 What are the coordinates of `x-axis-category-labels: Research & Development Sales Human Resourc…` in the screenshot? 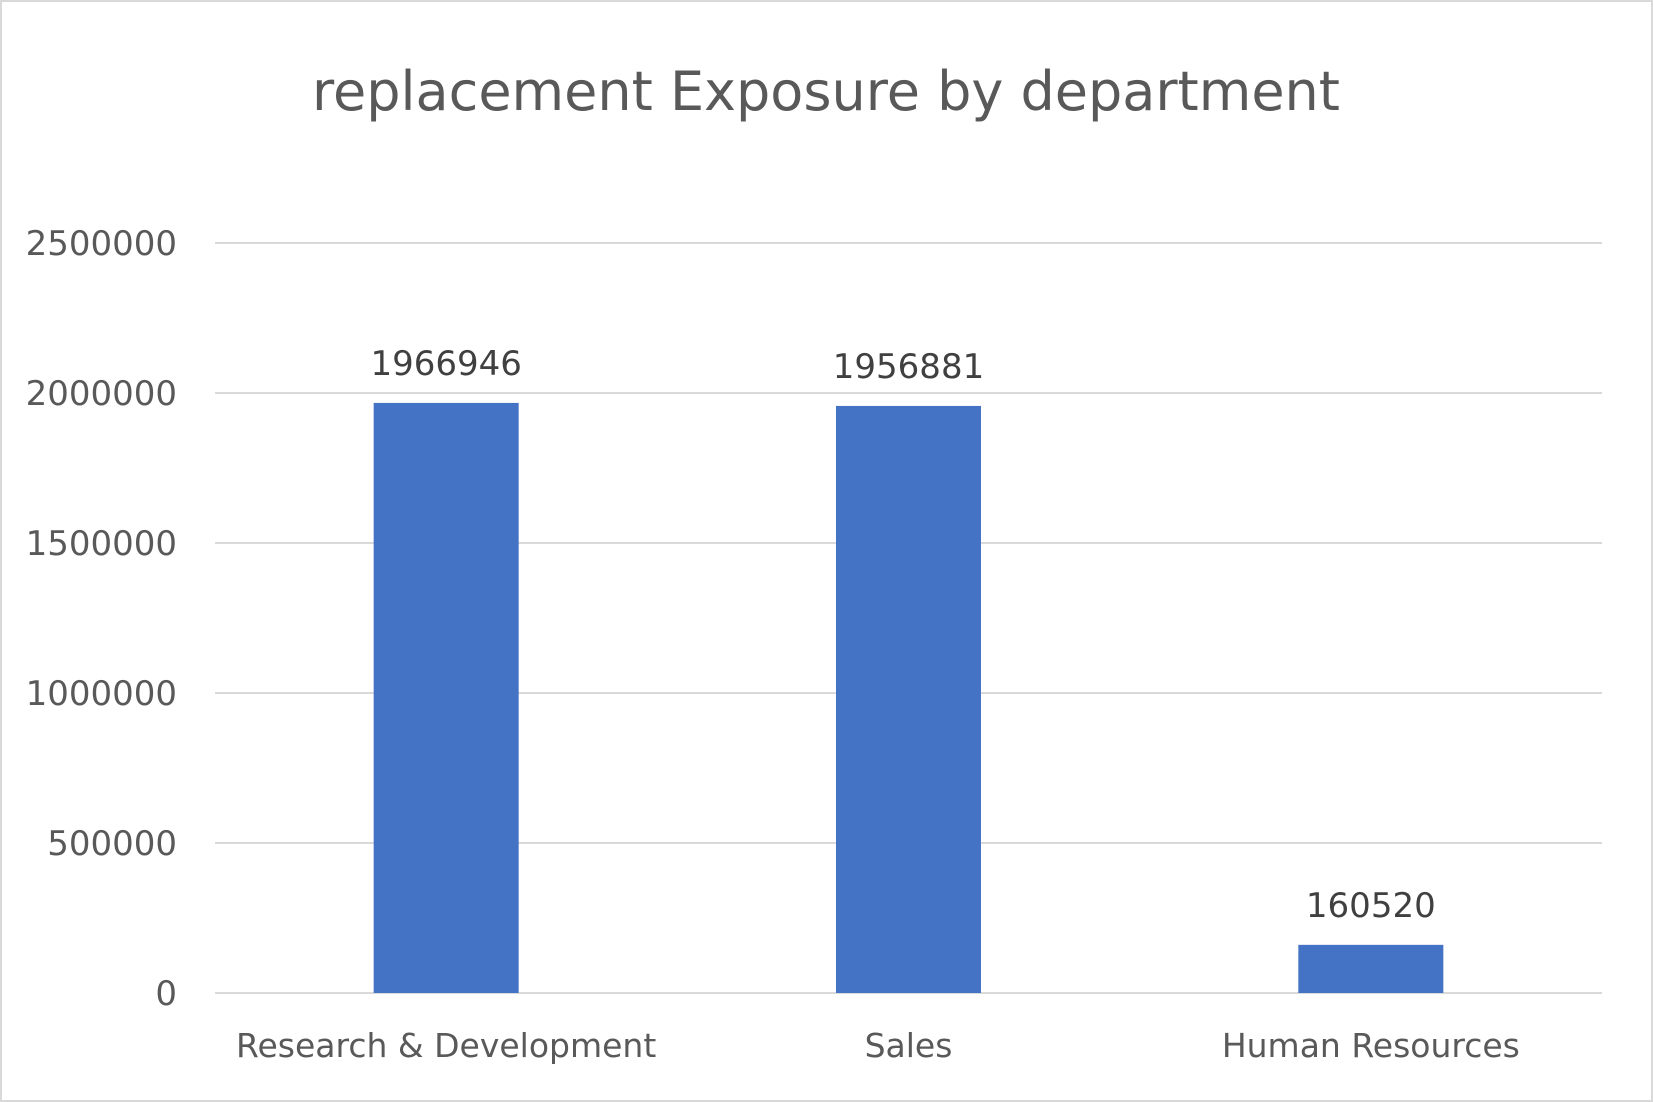 It's located at (878, 1045).